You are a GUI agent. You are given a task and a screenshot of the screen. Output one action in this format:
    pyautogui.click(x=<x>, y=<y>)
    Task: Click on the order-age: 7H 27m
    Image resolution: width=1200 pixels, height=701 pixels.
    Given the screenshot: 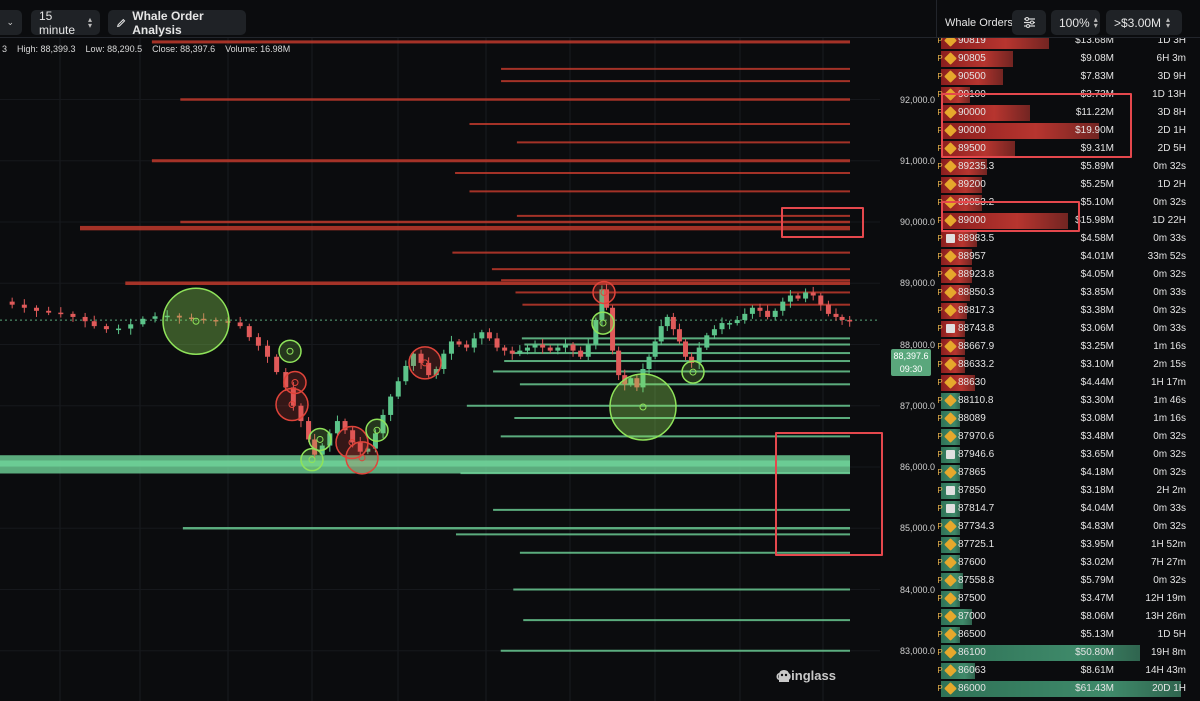 What is the action you would take?
    pyautogui.click(x=1168, y=562)
    